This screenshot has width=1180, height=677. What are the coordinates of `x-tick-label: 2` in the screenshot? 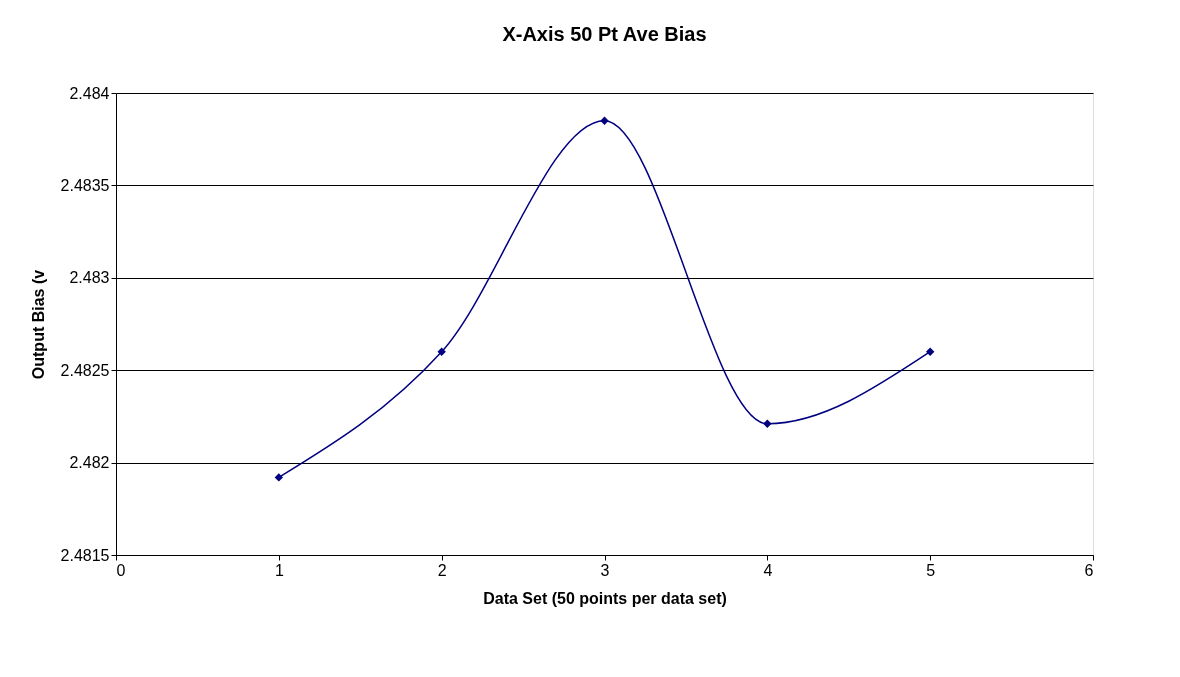 It's located at (442, 570).